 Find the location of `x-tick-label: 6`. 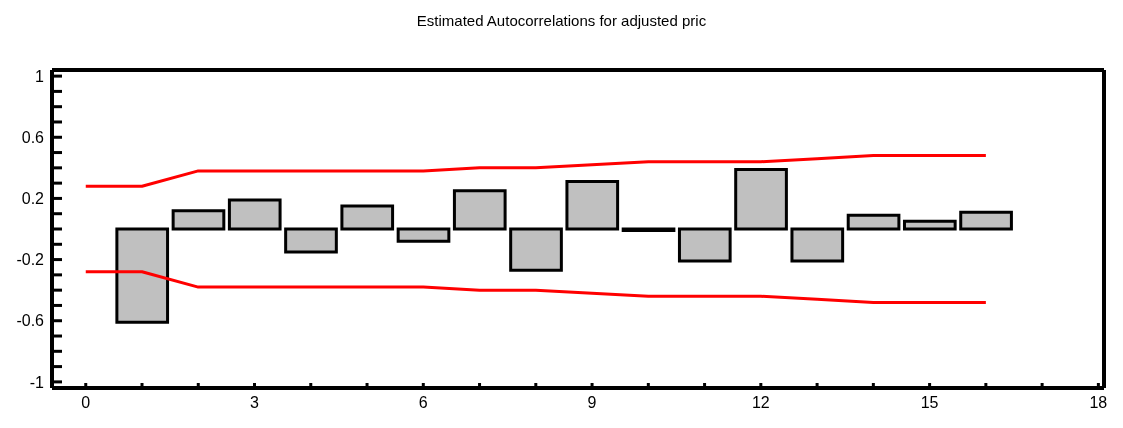

x-tick-label: 6 is located at coordinates (423, 403).